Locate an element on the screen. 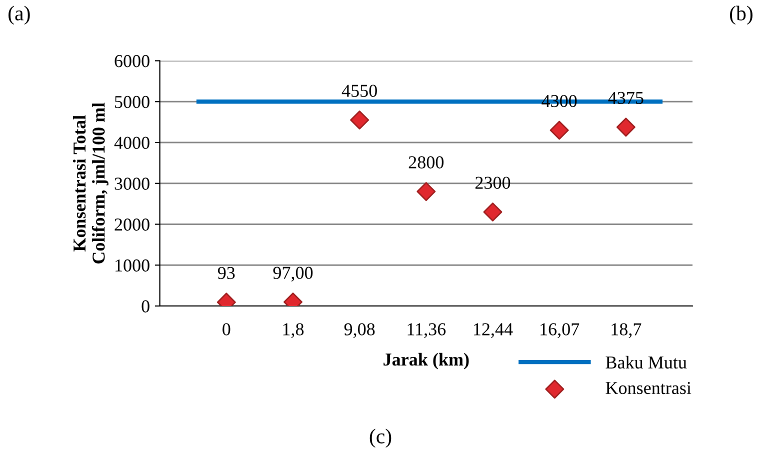 This screenshot has height=450, width=761. y-tick-label: 1000 is located at coordinates (133, 265).